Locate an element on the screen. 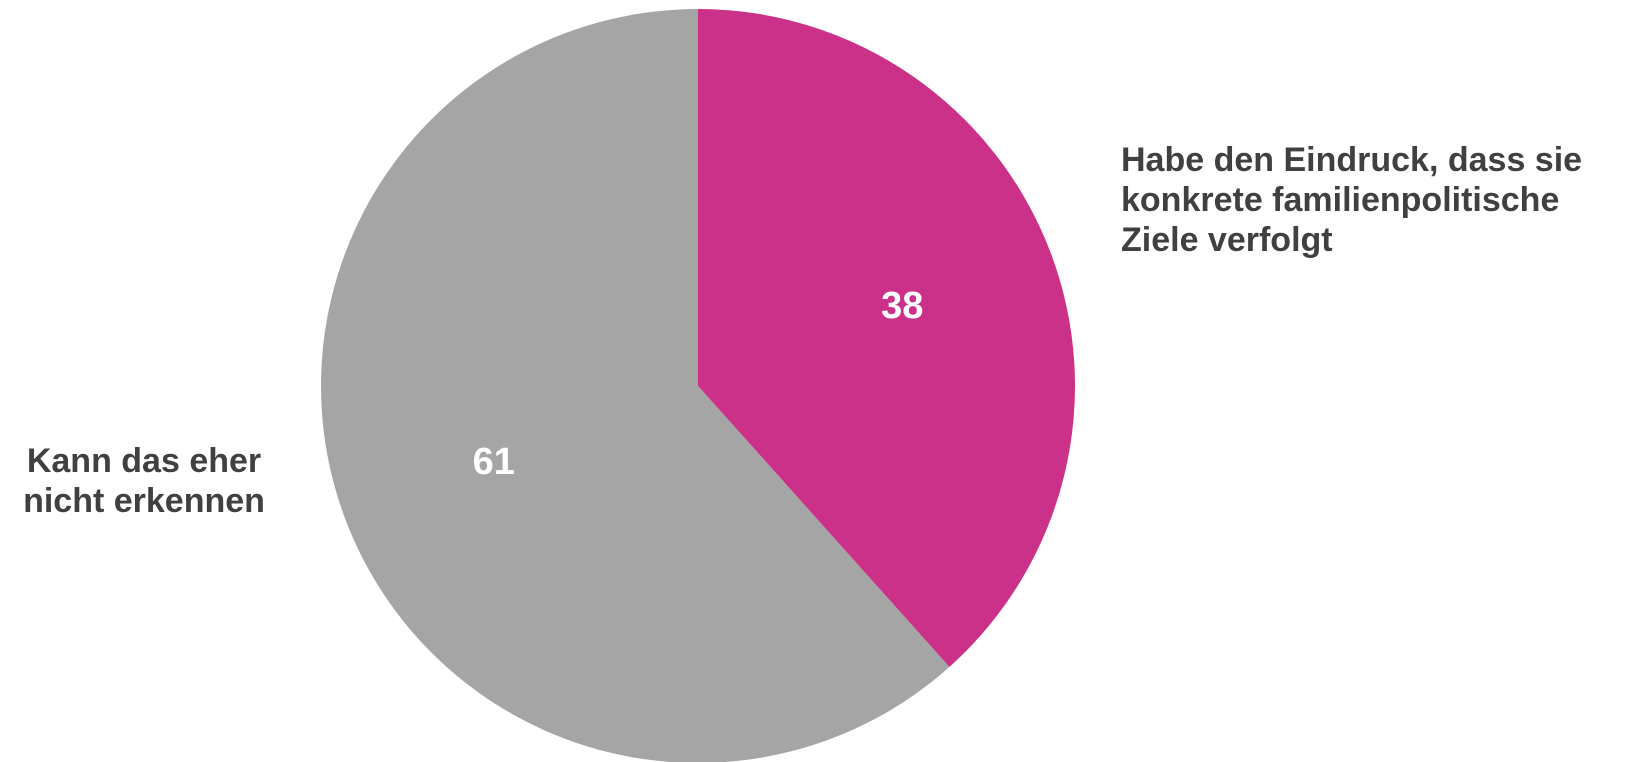  slice-label: Kann das eher nicht erkennen is located at coordinates (144, 481).